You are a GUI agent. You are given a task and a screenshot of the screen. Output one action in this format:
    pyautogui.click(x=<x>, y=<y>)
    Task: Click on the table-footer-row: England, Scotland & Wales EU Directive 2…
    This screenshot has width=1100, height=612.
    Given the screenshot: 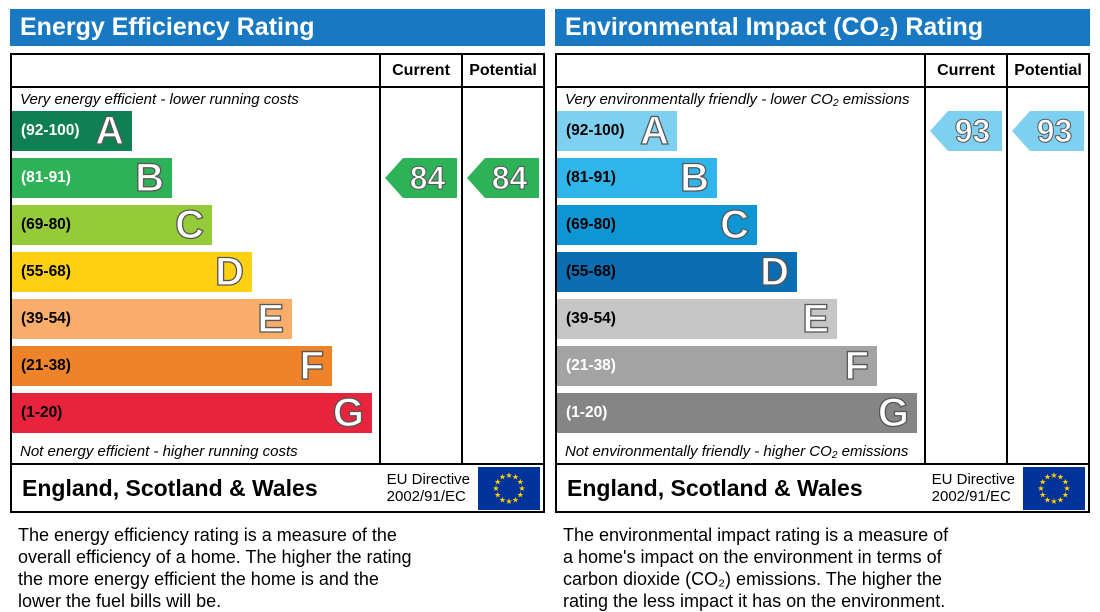 What is the action you would take?
    pyautogui.click(x=822, y=487)
    